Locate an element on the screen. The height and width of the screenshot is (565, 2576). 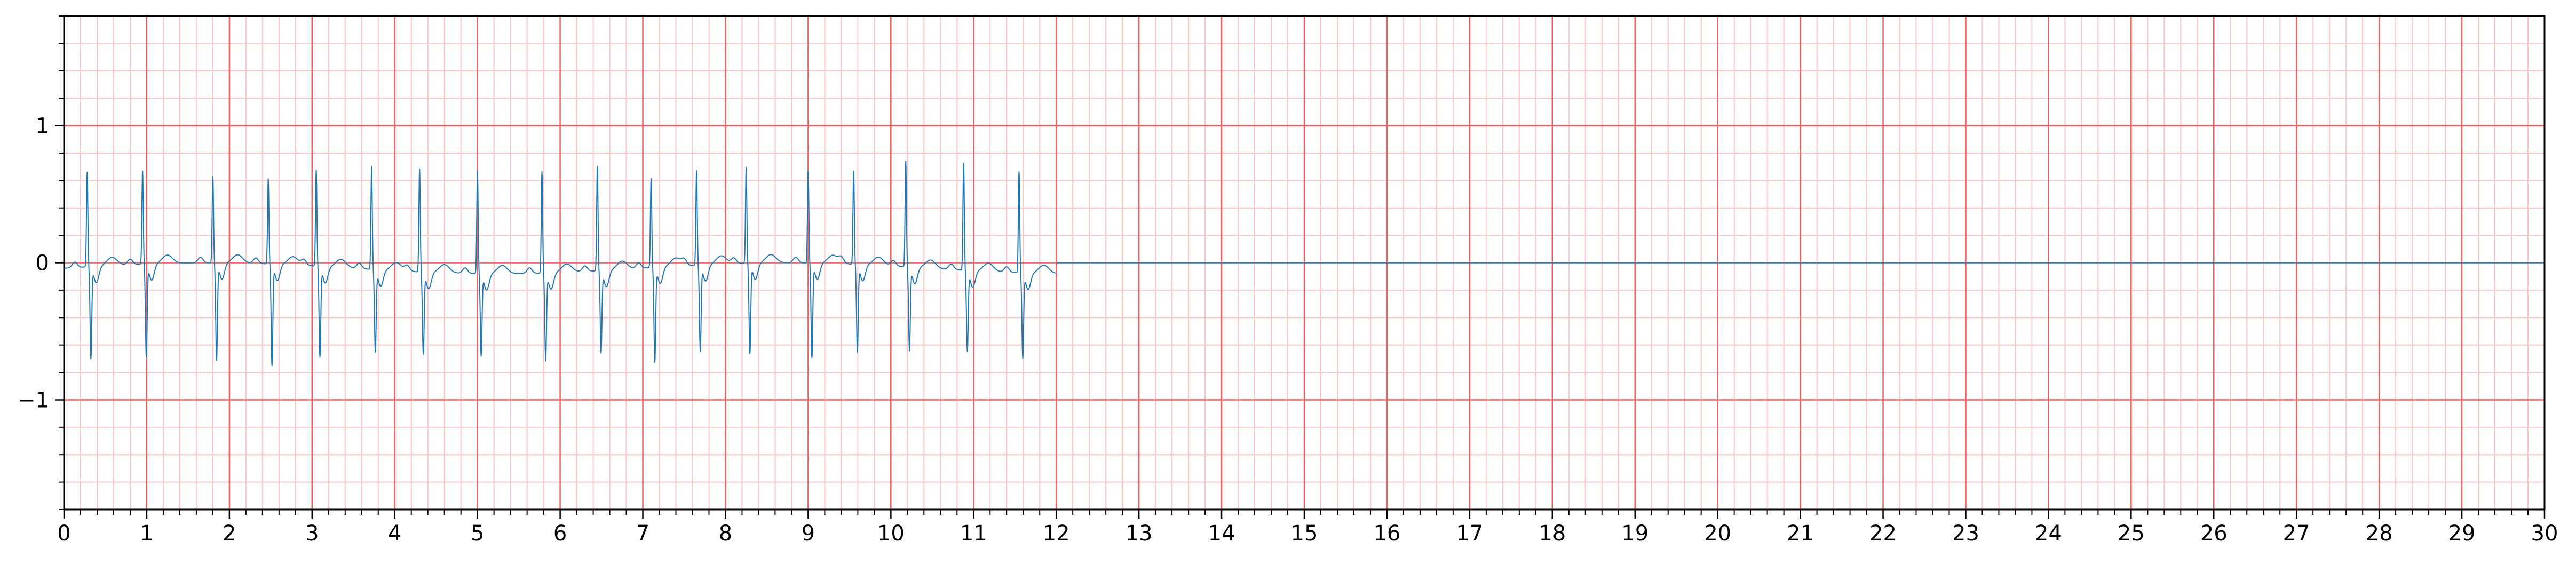
x-tick-label: 14 is located at coordinates (1221, 533).